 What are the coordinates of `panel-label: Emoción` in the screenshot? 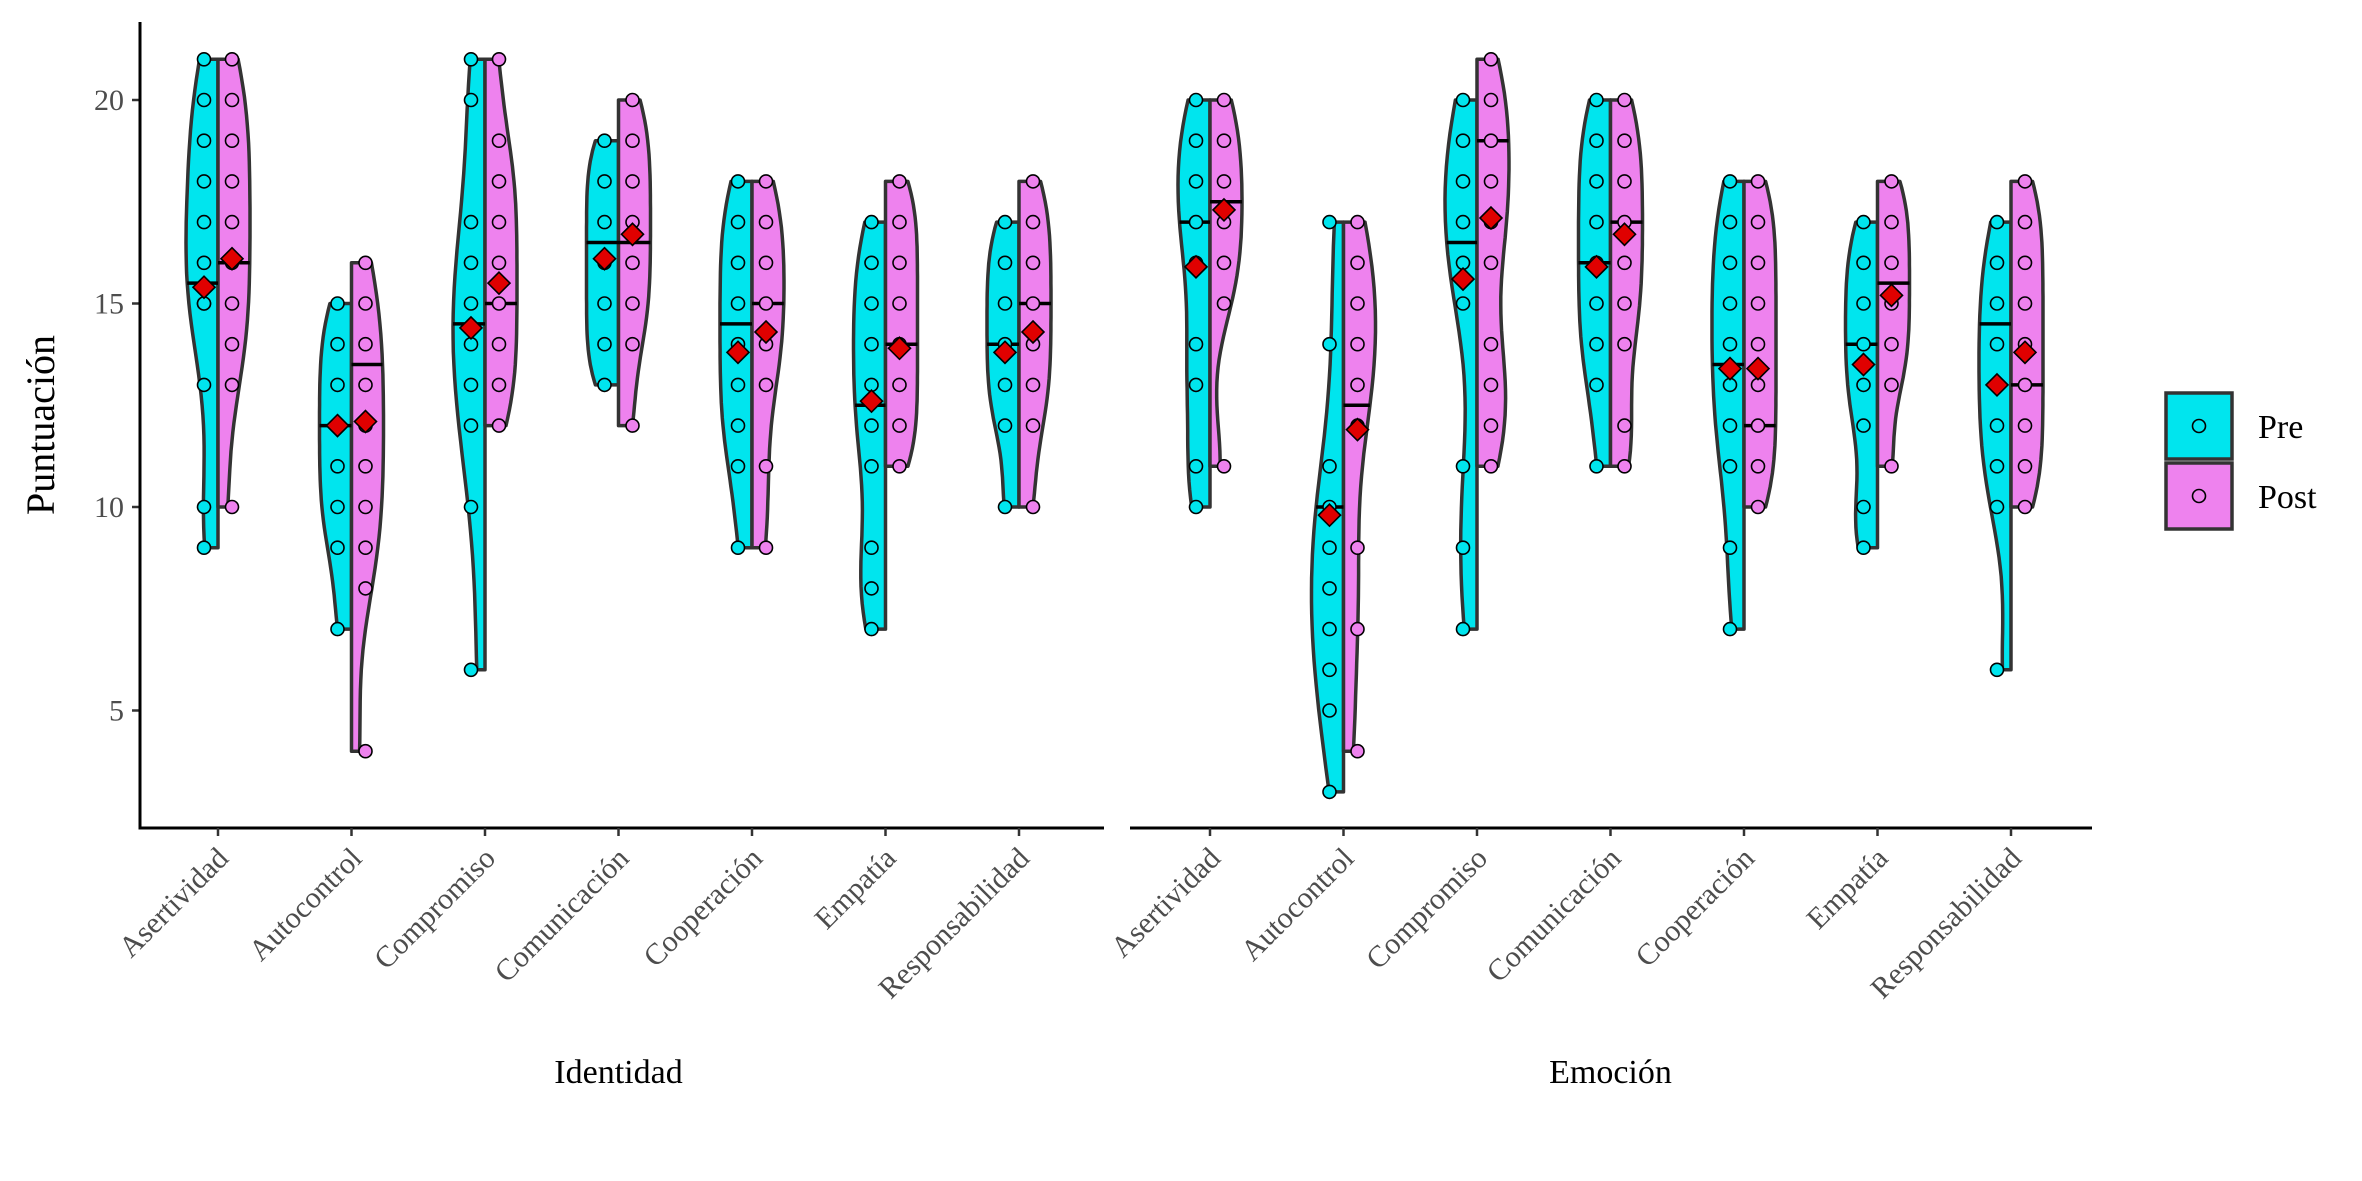 It's located at (1610, 1072).